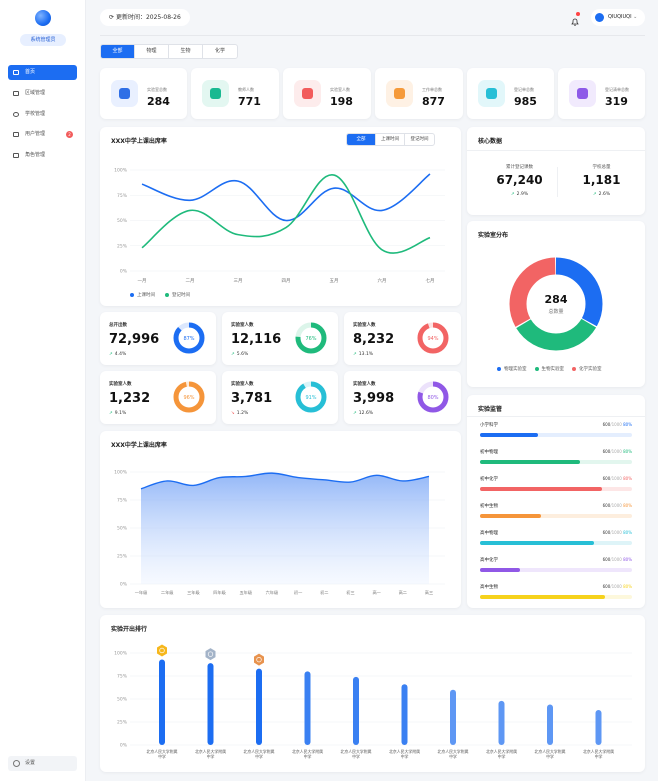  I want to click on core-value: 67,240, so click(519, 180).